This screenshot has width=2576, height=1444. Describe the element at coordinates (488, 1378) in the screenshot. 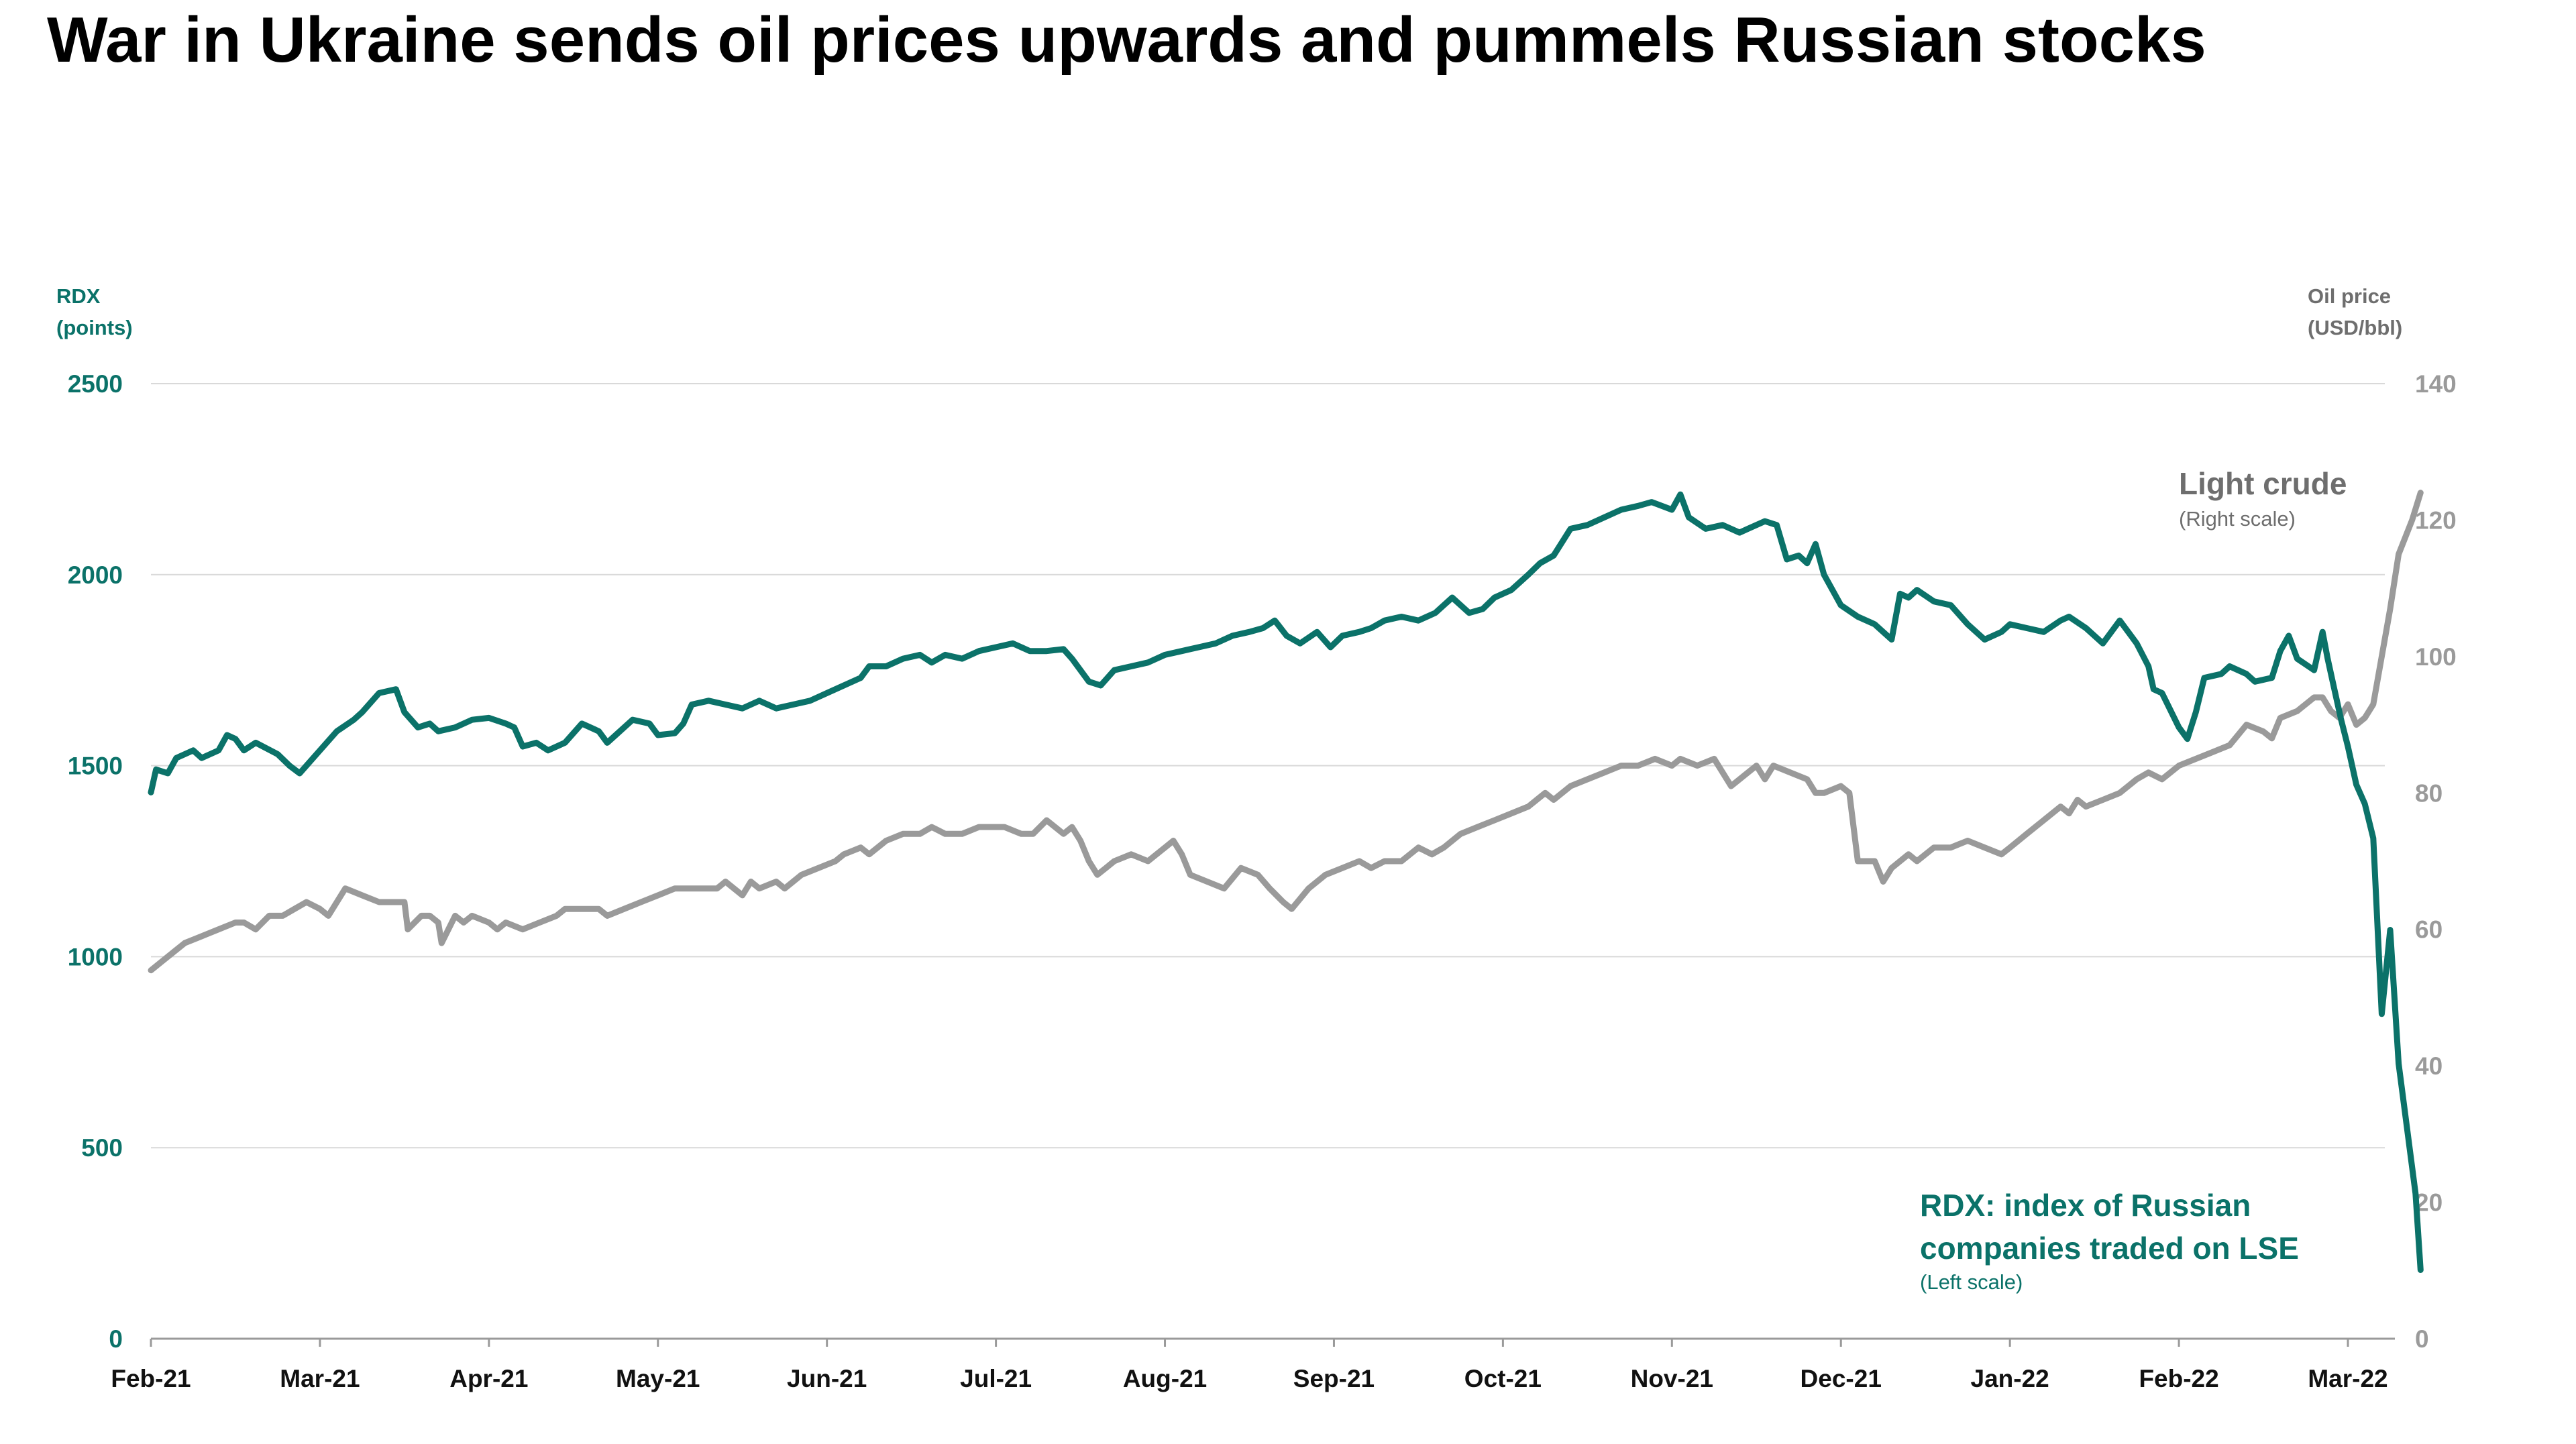

I see `x-tick-label: Apr-21` at that location.